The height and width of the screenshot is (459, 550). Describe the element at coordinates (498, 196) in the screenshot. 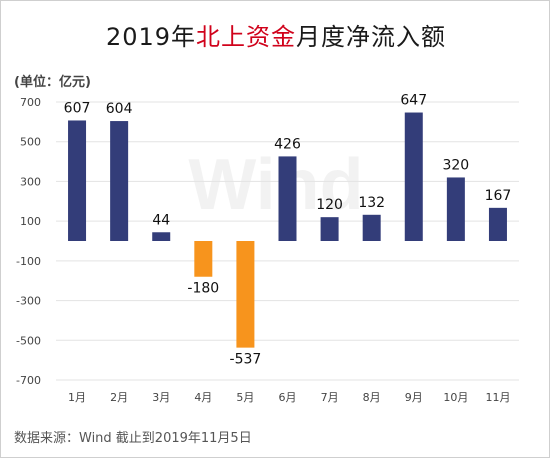

I see `data-label: 167` at that location.